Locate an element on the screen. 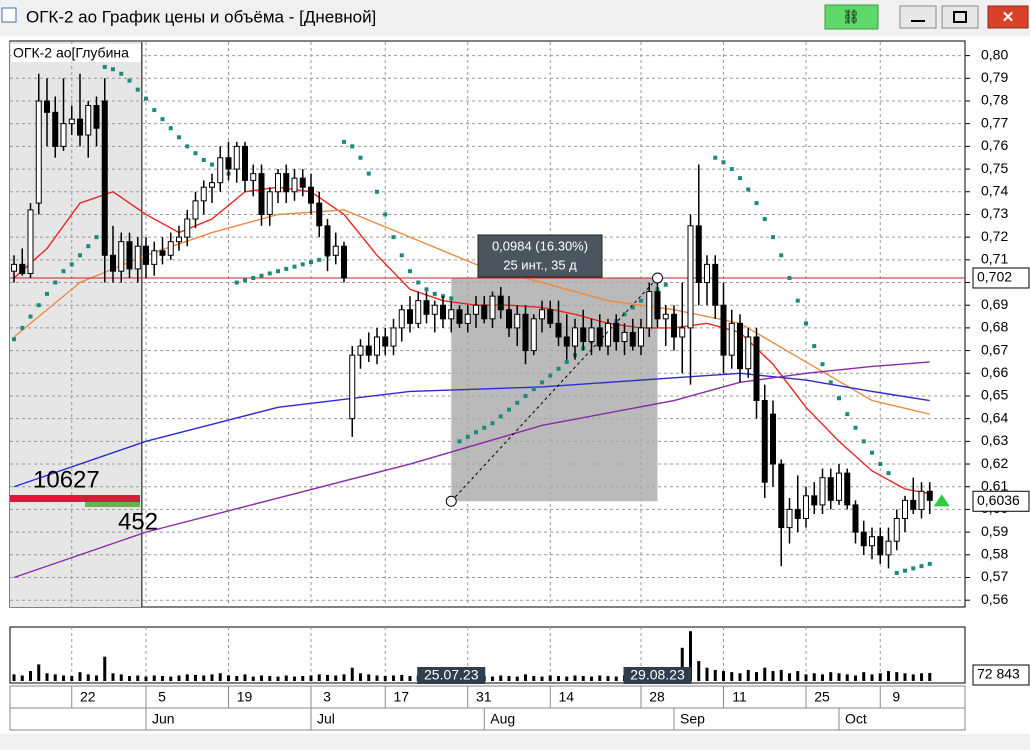 Image resolution: width=1030 pixels, height=750 pixels. y-tick-label: 0,57 is located at coordinates (994, 576).